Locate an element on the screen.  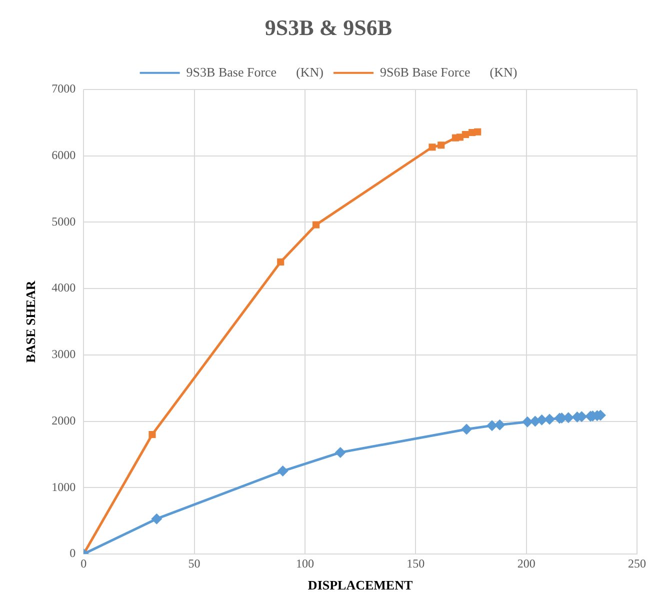
y-tick-label: 5000 is located at coordinates (64, 221).